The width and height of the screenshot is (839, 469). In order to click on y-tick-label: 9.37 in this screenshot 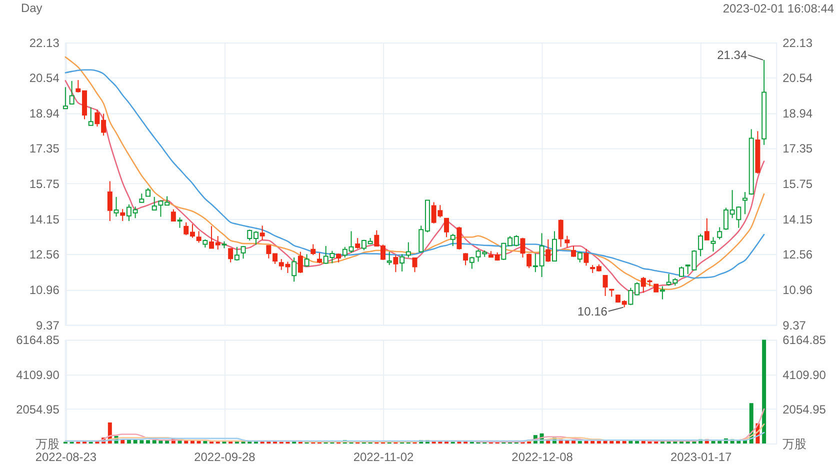, I will do `click(48, 325)`.